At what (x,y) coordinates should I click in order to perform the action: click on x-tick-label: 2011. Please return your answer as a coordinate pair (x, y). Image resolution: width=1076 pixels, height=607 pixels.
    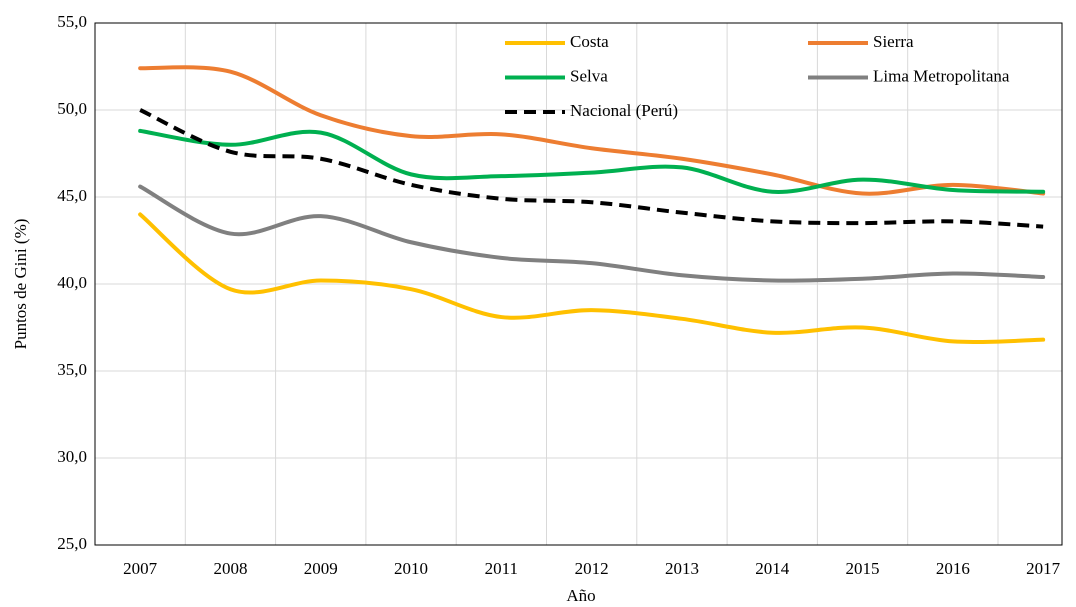
    Looking at the image, I should click on (501, 568).